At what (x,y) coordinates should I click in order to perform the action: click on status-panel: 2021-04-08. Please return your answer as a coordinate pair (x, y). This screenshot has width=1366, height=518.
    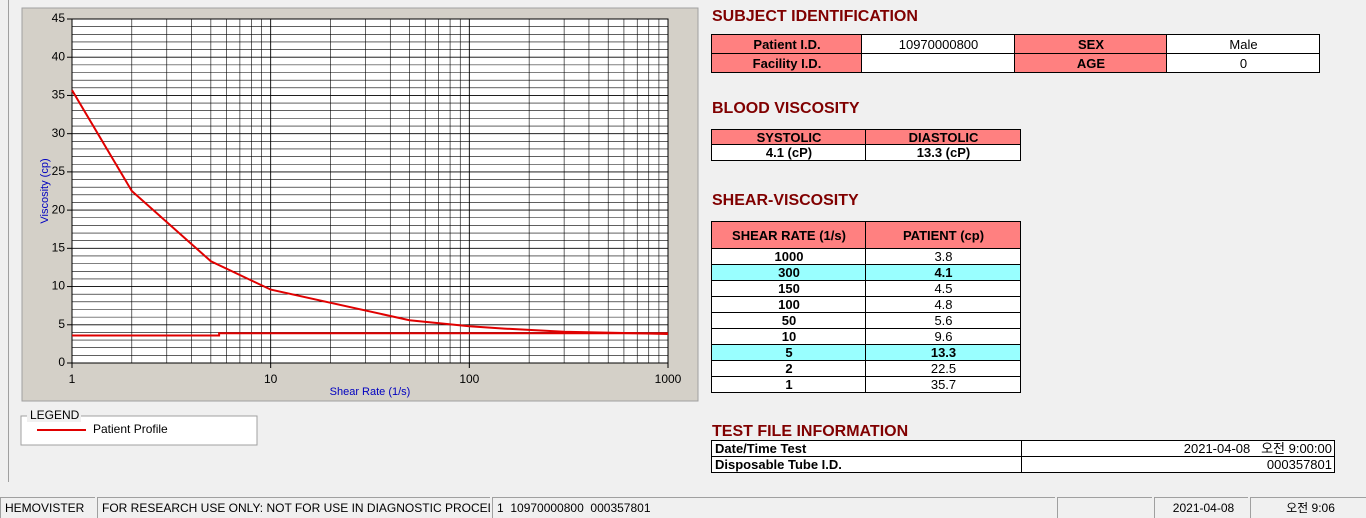
    Looking at the image, I should click on (1201, 507).